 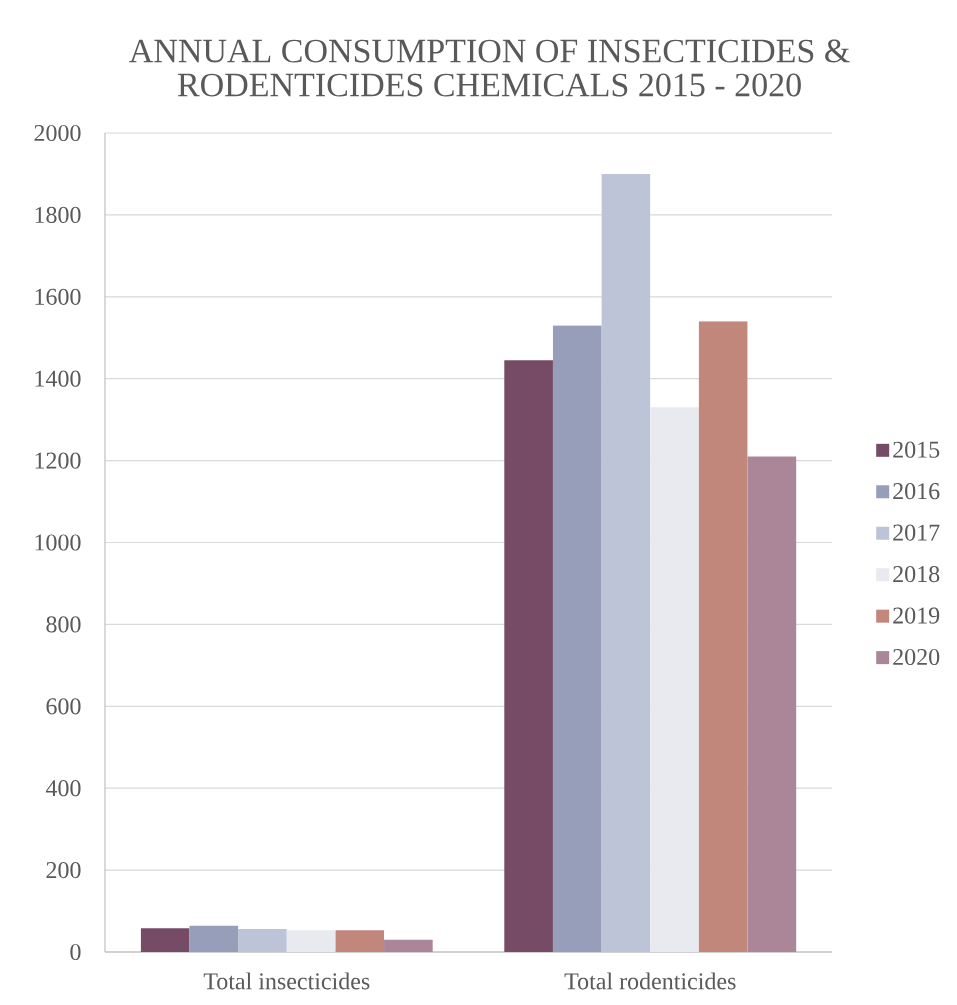 What do you see at coordinates (57, 133) in the screenshot?
I see `y-tick-label: 2000` at bounding box center [57, 133].